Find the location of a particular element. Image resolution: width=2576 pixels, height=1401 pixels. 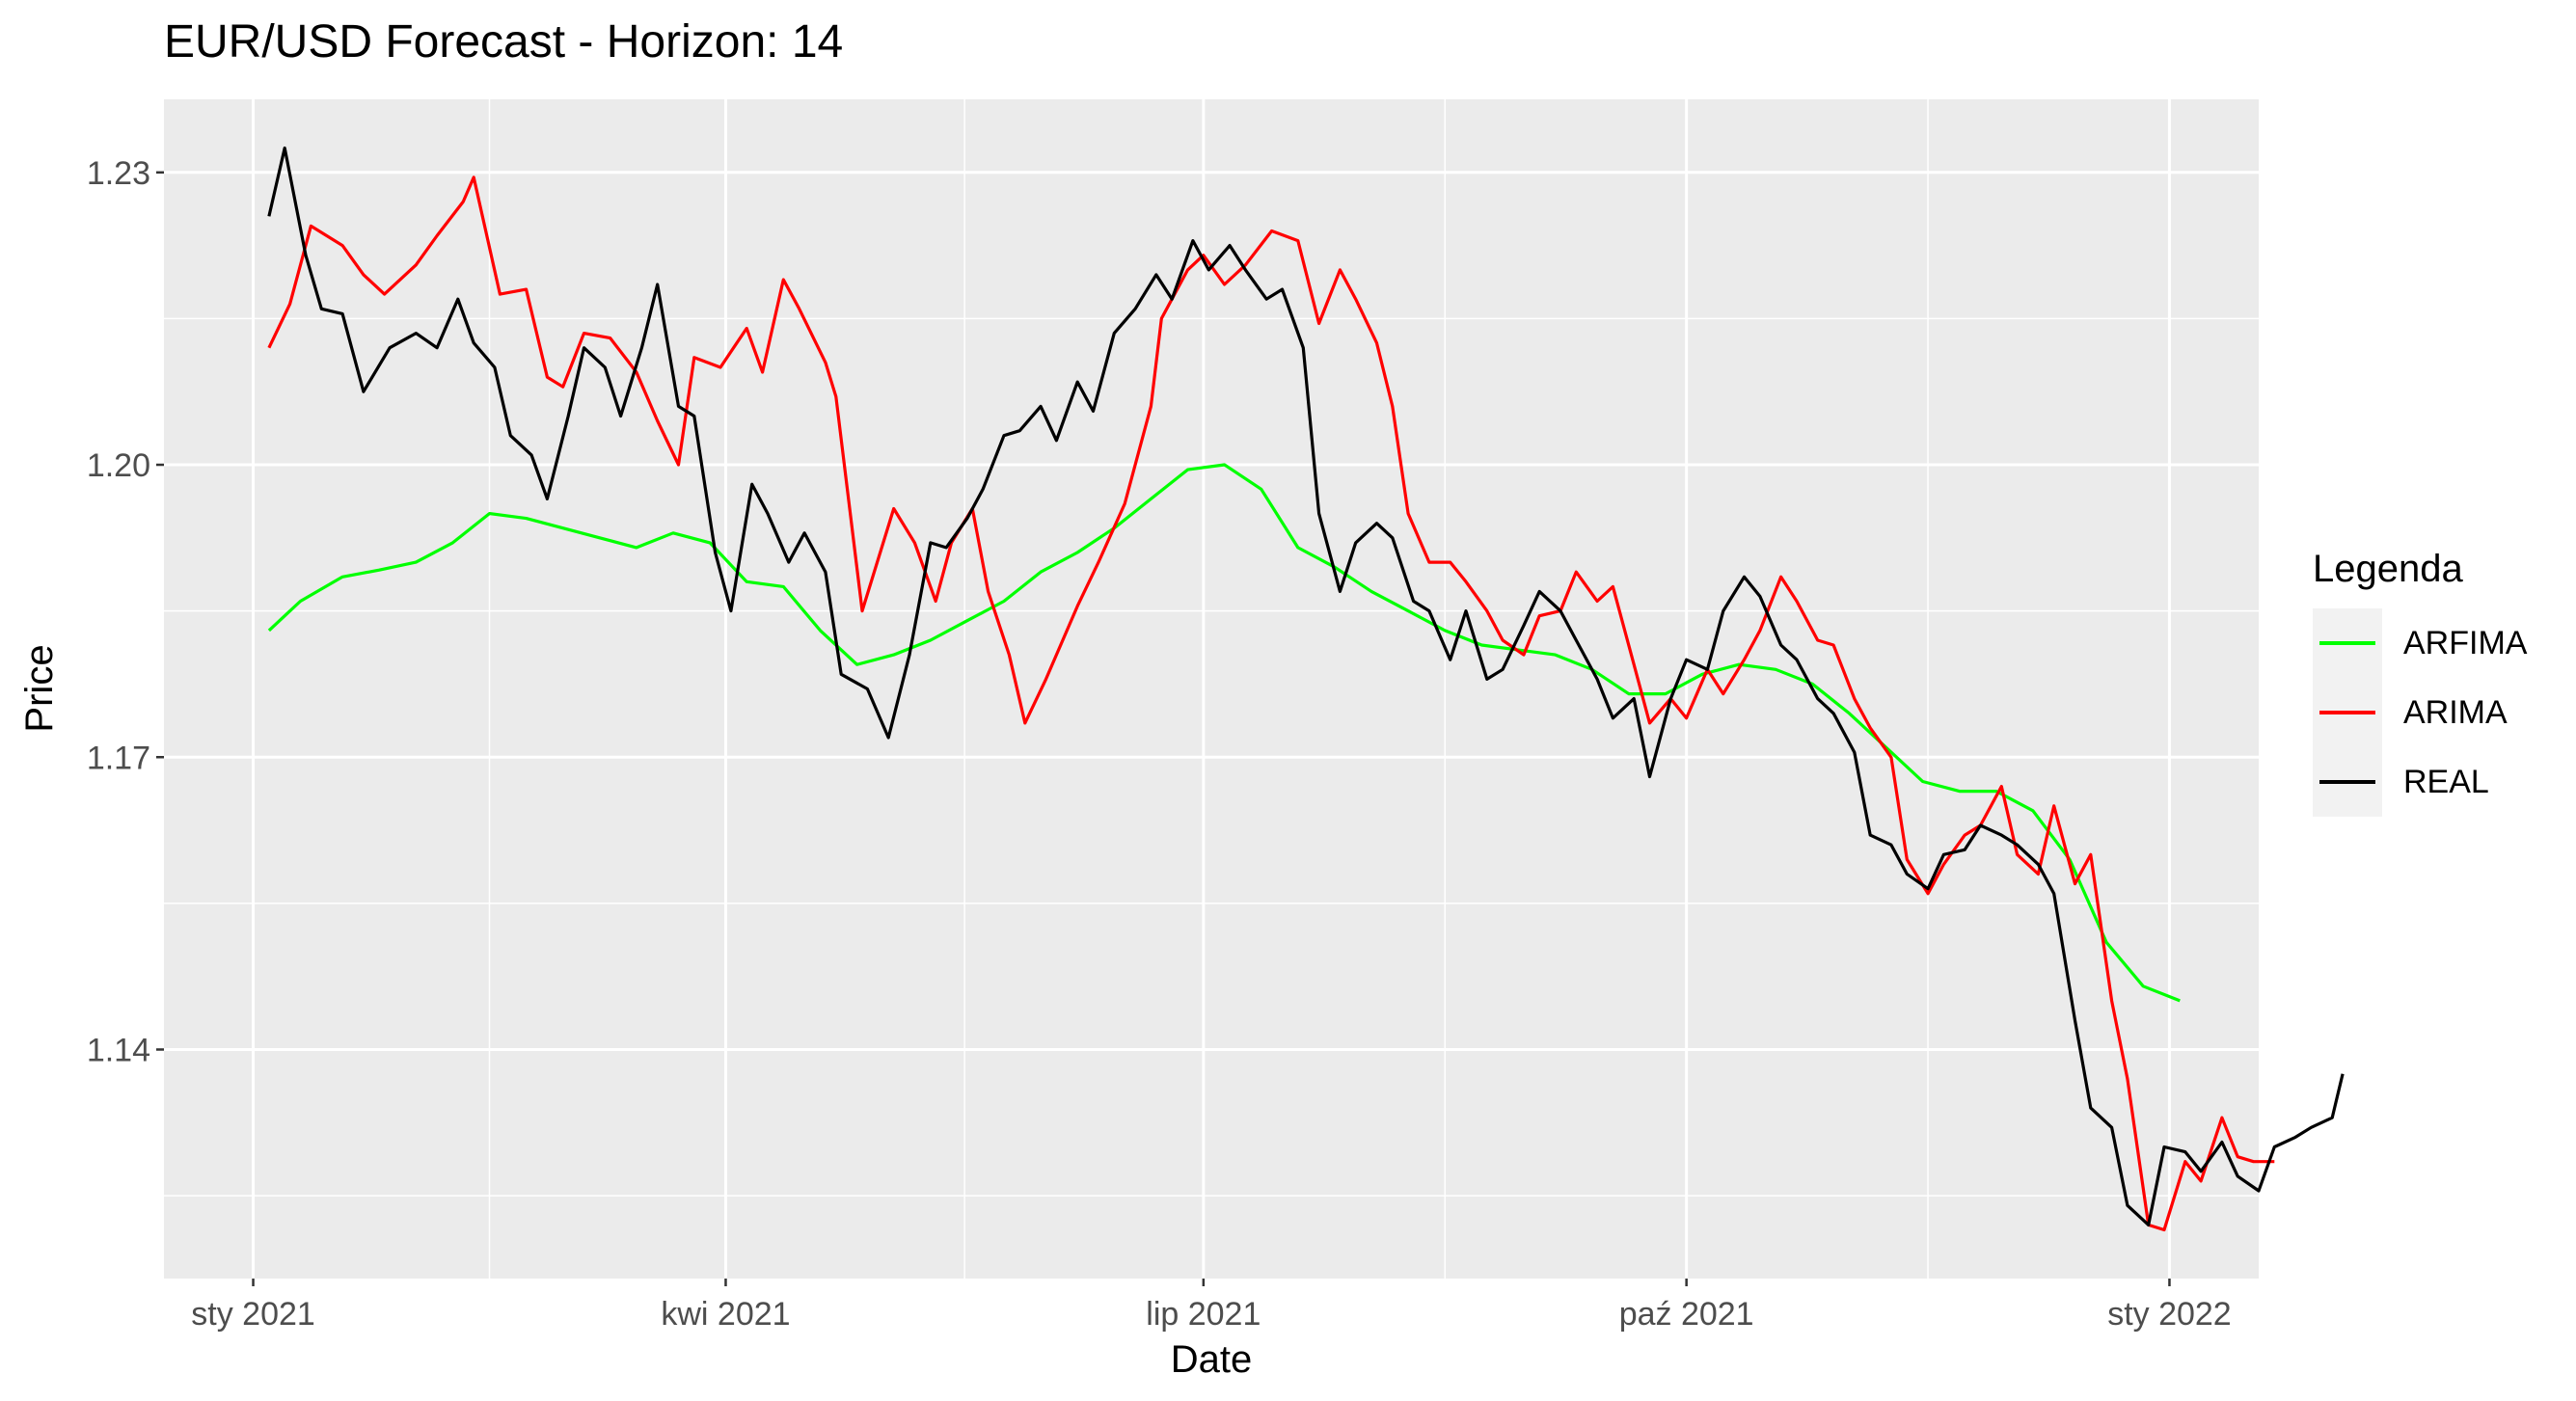

x-tick-label: kwi 2021 is located at coordinates (725, 1314).